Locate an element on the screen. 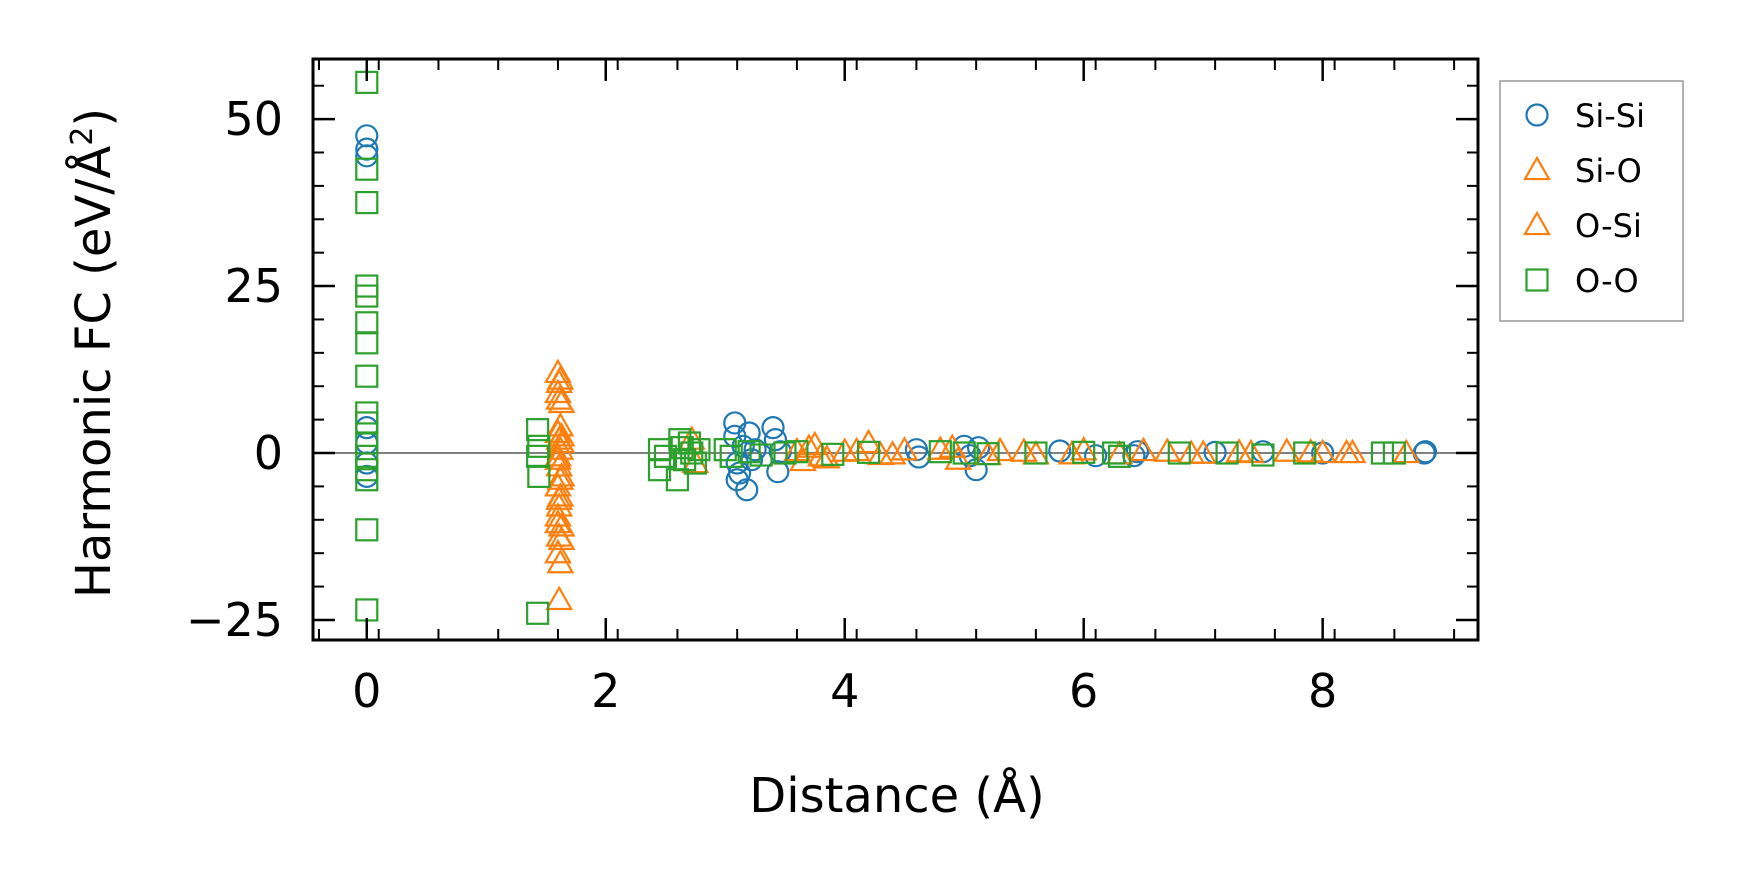 This screenshot has width=1737, height=883. x-tick-label: 0 is located at coordinates (366, 691).